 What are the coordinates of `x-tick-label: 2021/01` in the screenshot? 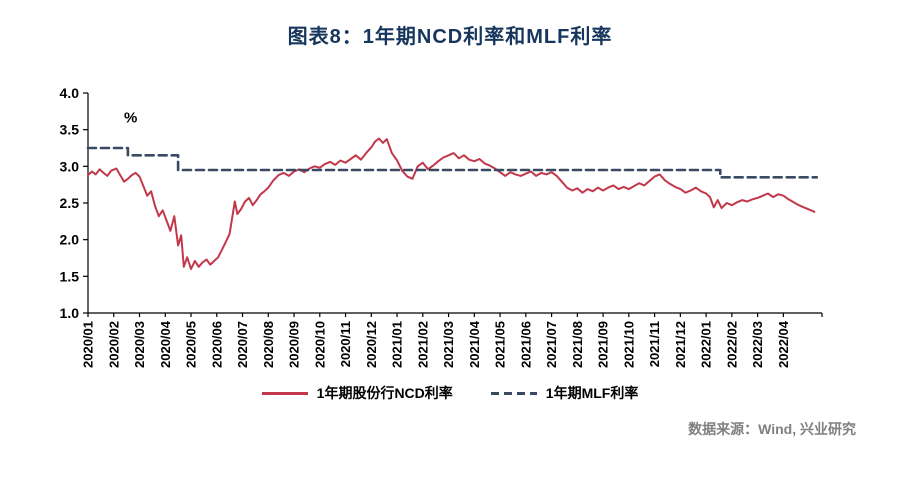 It's located at (397, 344).